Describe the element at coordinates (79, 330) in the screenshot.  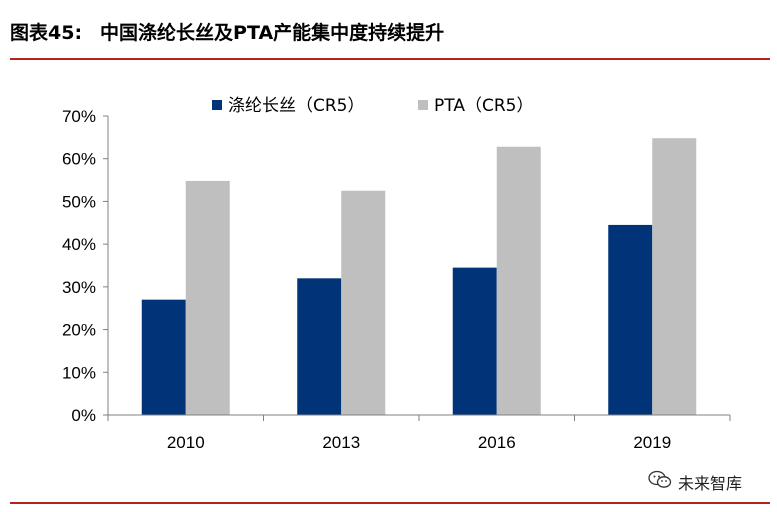
I see `y-tick-label: 20%` at that location.